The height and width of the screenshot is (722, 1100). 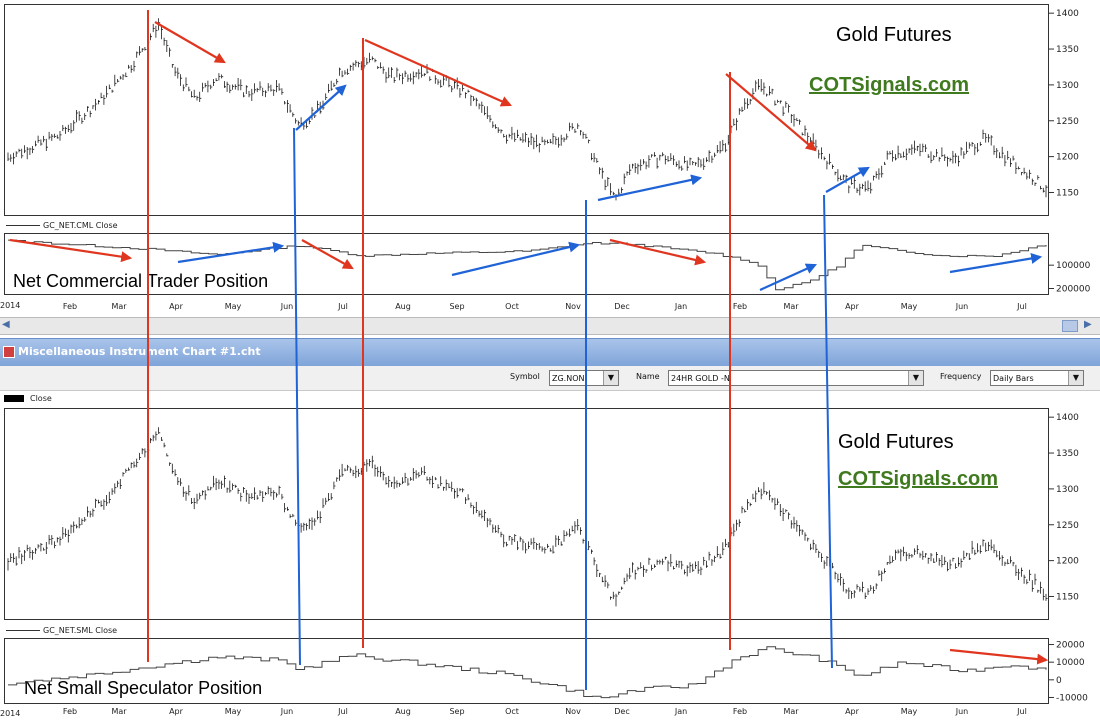 What do you see at coordinates (1067, 158) in the screenshot?
I see `top-tick-label: 1200` at bounding box center [1067, 158].